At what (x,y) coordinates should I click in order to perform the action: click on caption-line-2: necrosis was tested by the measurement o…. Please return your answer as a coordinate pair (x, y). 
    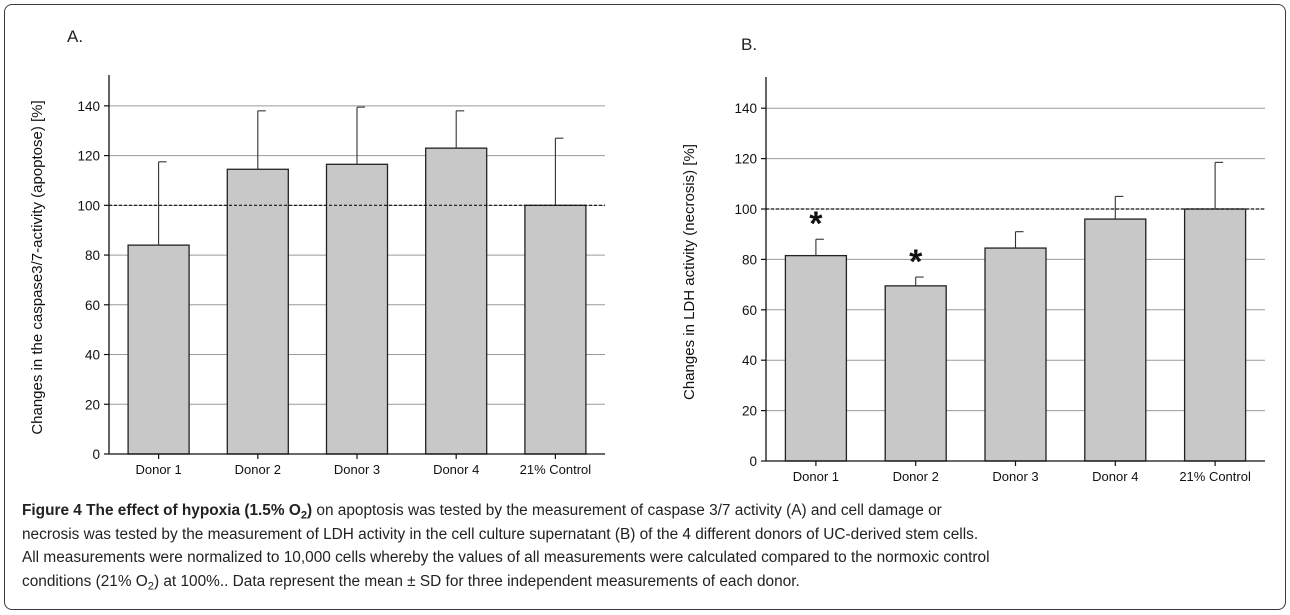
    Looking at the image, I should click on (500, 534).